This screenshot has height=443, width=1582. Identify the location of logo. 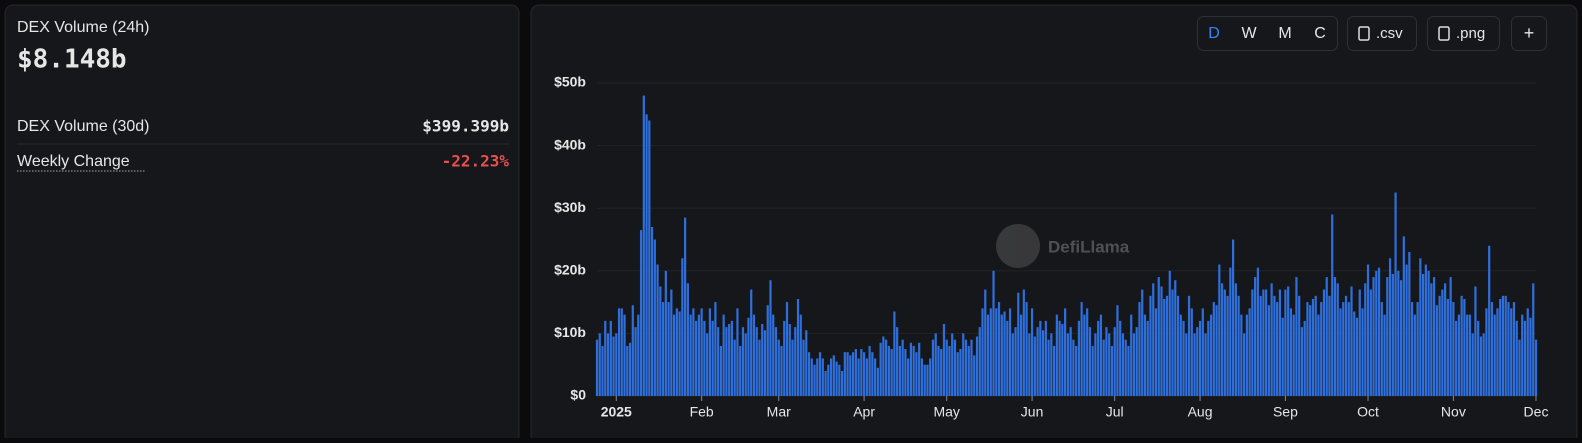
(1018, 246).